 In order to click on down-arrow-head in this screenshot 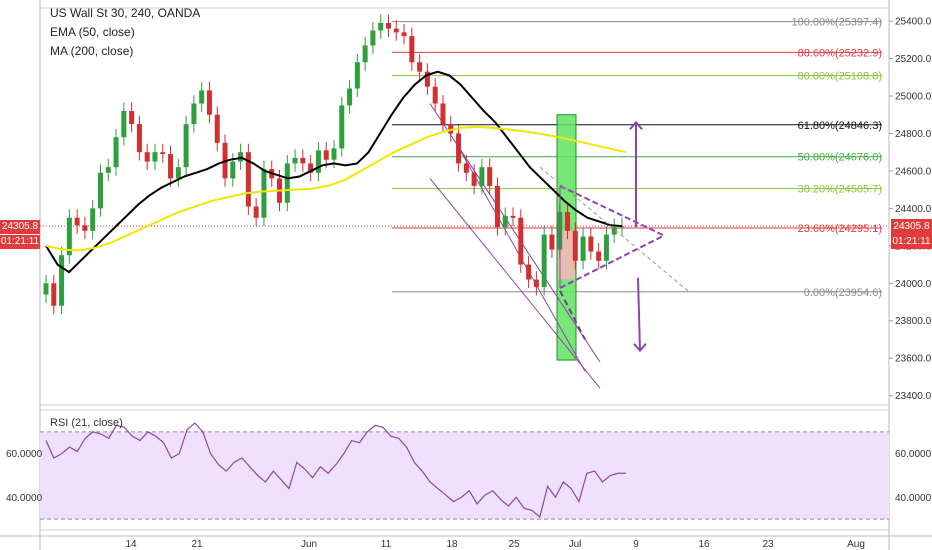, I will do `click(640, 348)`.